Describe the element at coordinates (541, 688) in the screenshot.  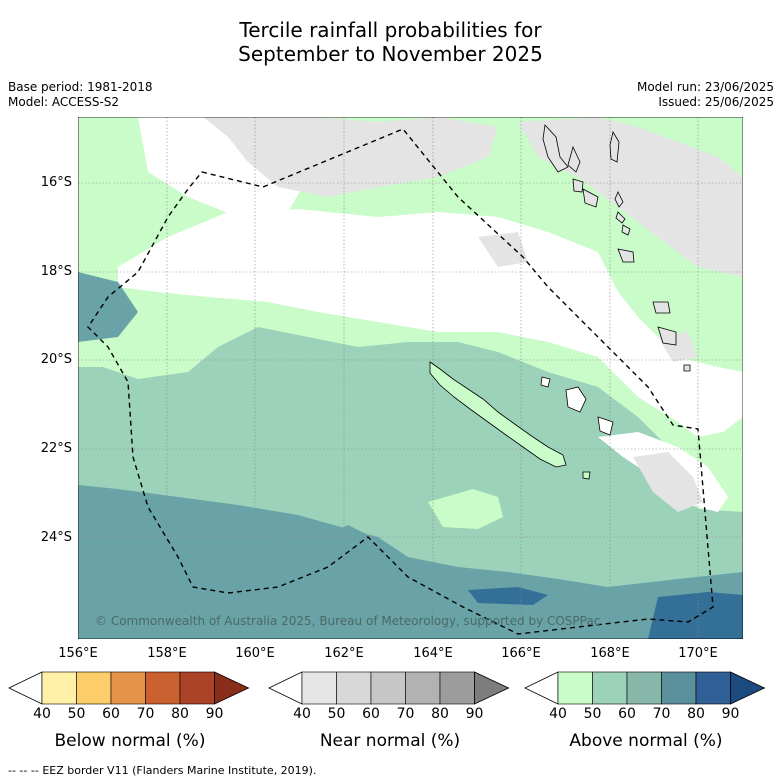
I see `above-colorbar-low-cap` at that location.